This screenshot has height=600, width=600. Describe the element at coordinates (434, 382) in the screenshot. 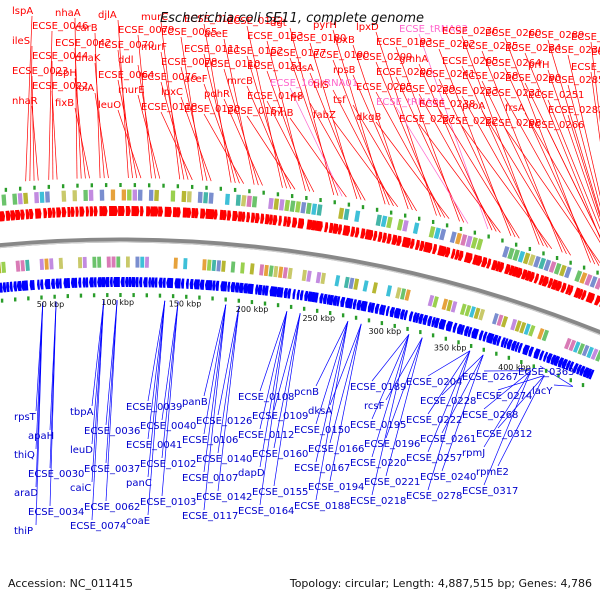

I see `feature-label-bottom: ECSE_0204` at that location.